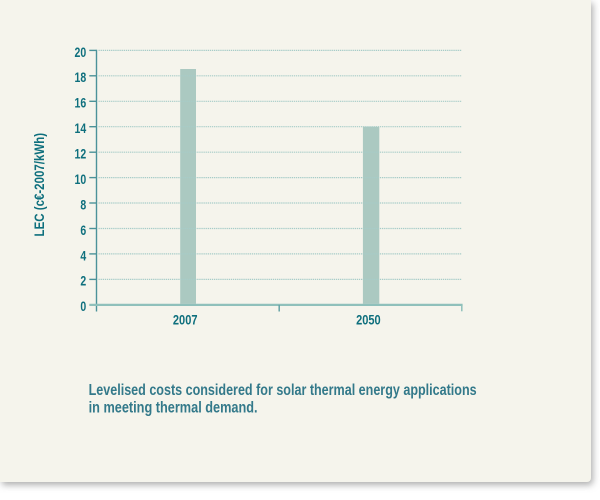 The height and width of the screenshot is (500, 600). What do you see at coordinates (173, 408) in the screenshot?
I see `svg-text: in meeting thermal demand.` at bounding box center [173, 408].